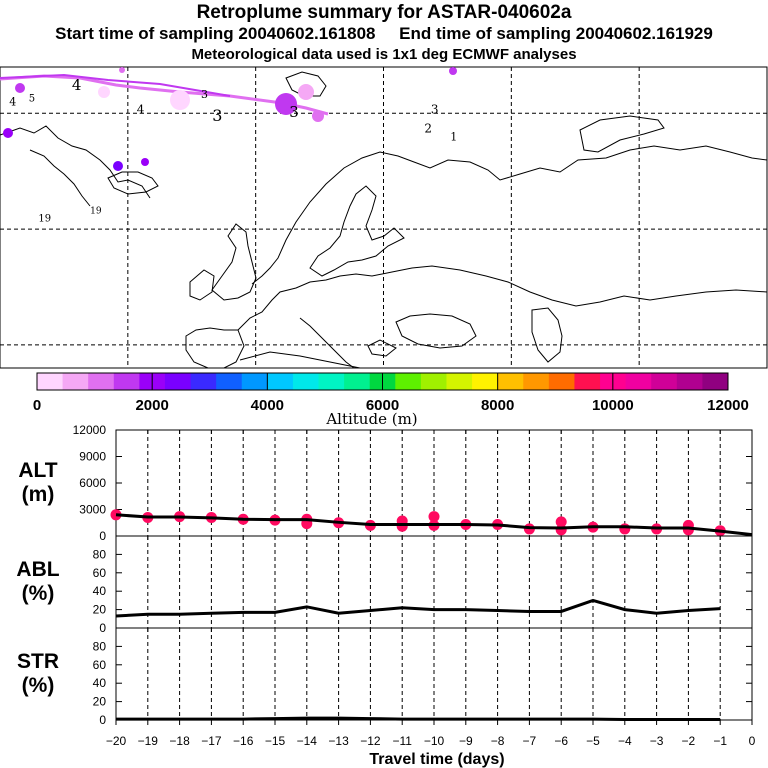 This screenshot has width=768, height=768. What do you see at coordinates (382, 405) in the screenshot?
I see `colorbar-tick-label: 6000` at bounding box center [382, 405].